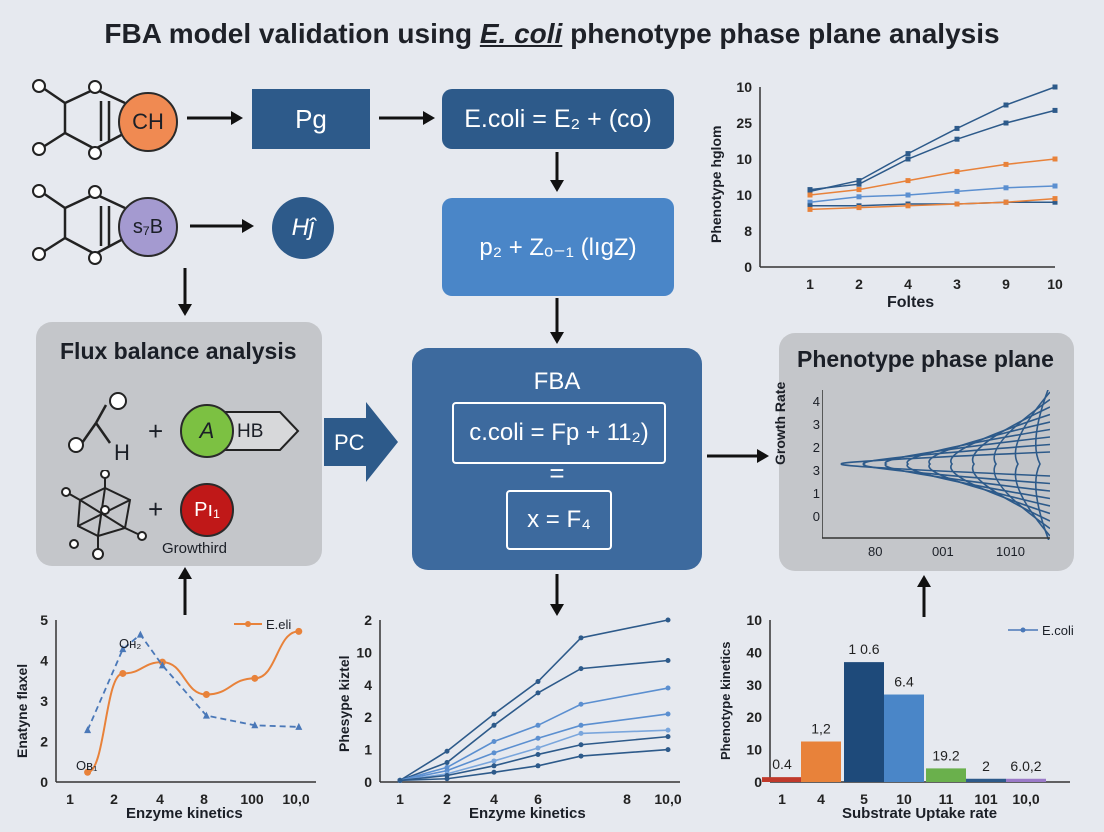 Image resolution: width=1104 pixels, height=832 pixels. Describe the element at coordinates (178, 351) in the screenshot. I see `flux-panel-title: Flux balance analysis` at that location.